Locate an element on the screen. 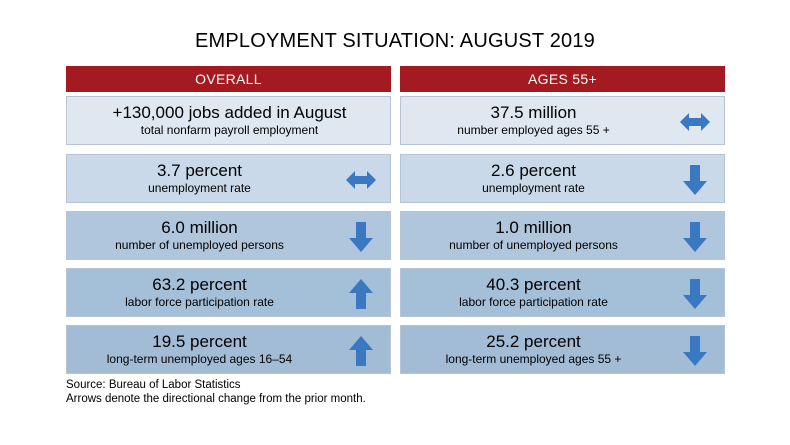 This screenshot has width=790, height=445. ages-55-long-term-unemployed-value: 25.2 percent is located at coordinates (533, 341).